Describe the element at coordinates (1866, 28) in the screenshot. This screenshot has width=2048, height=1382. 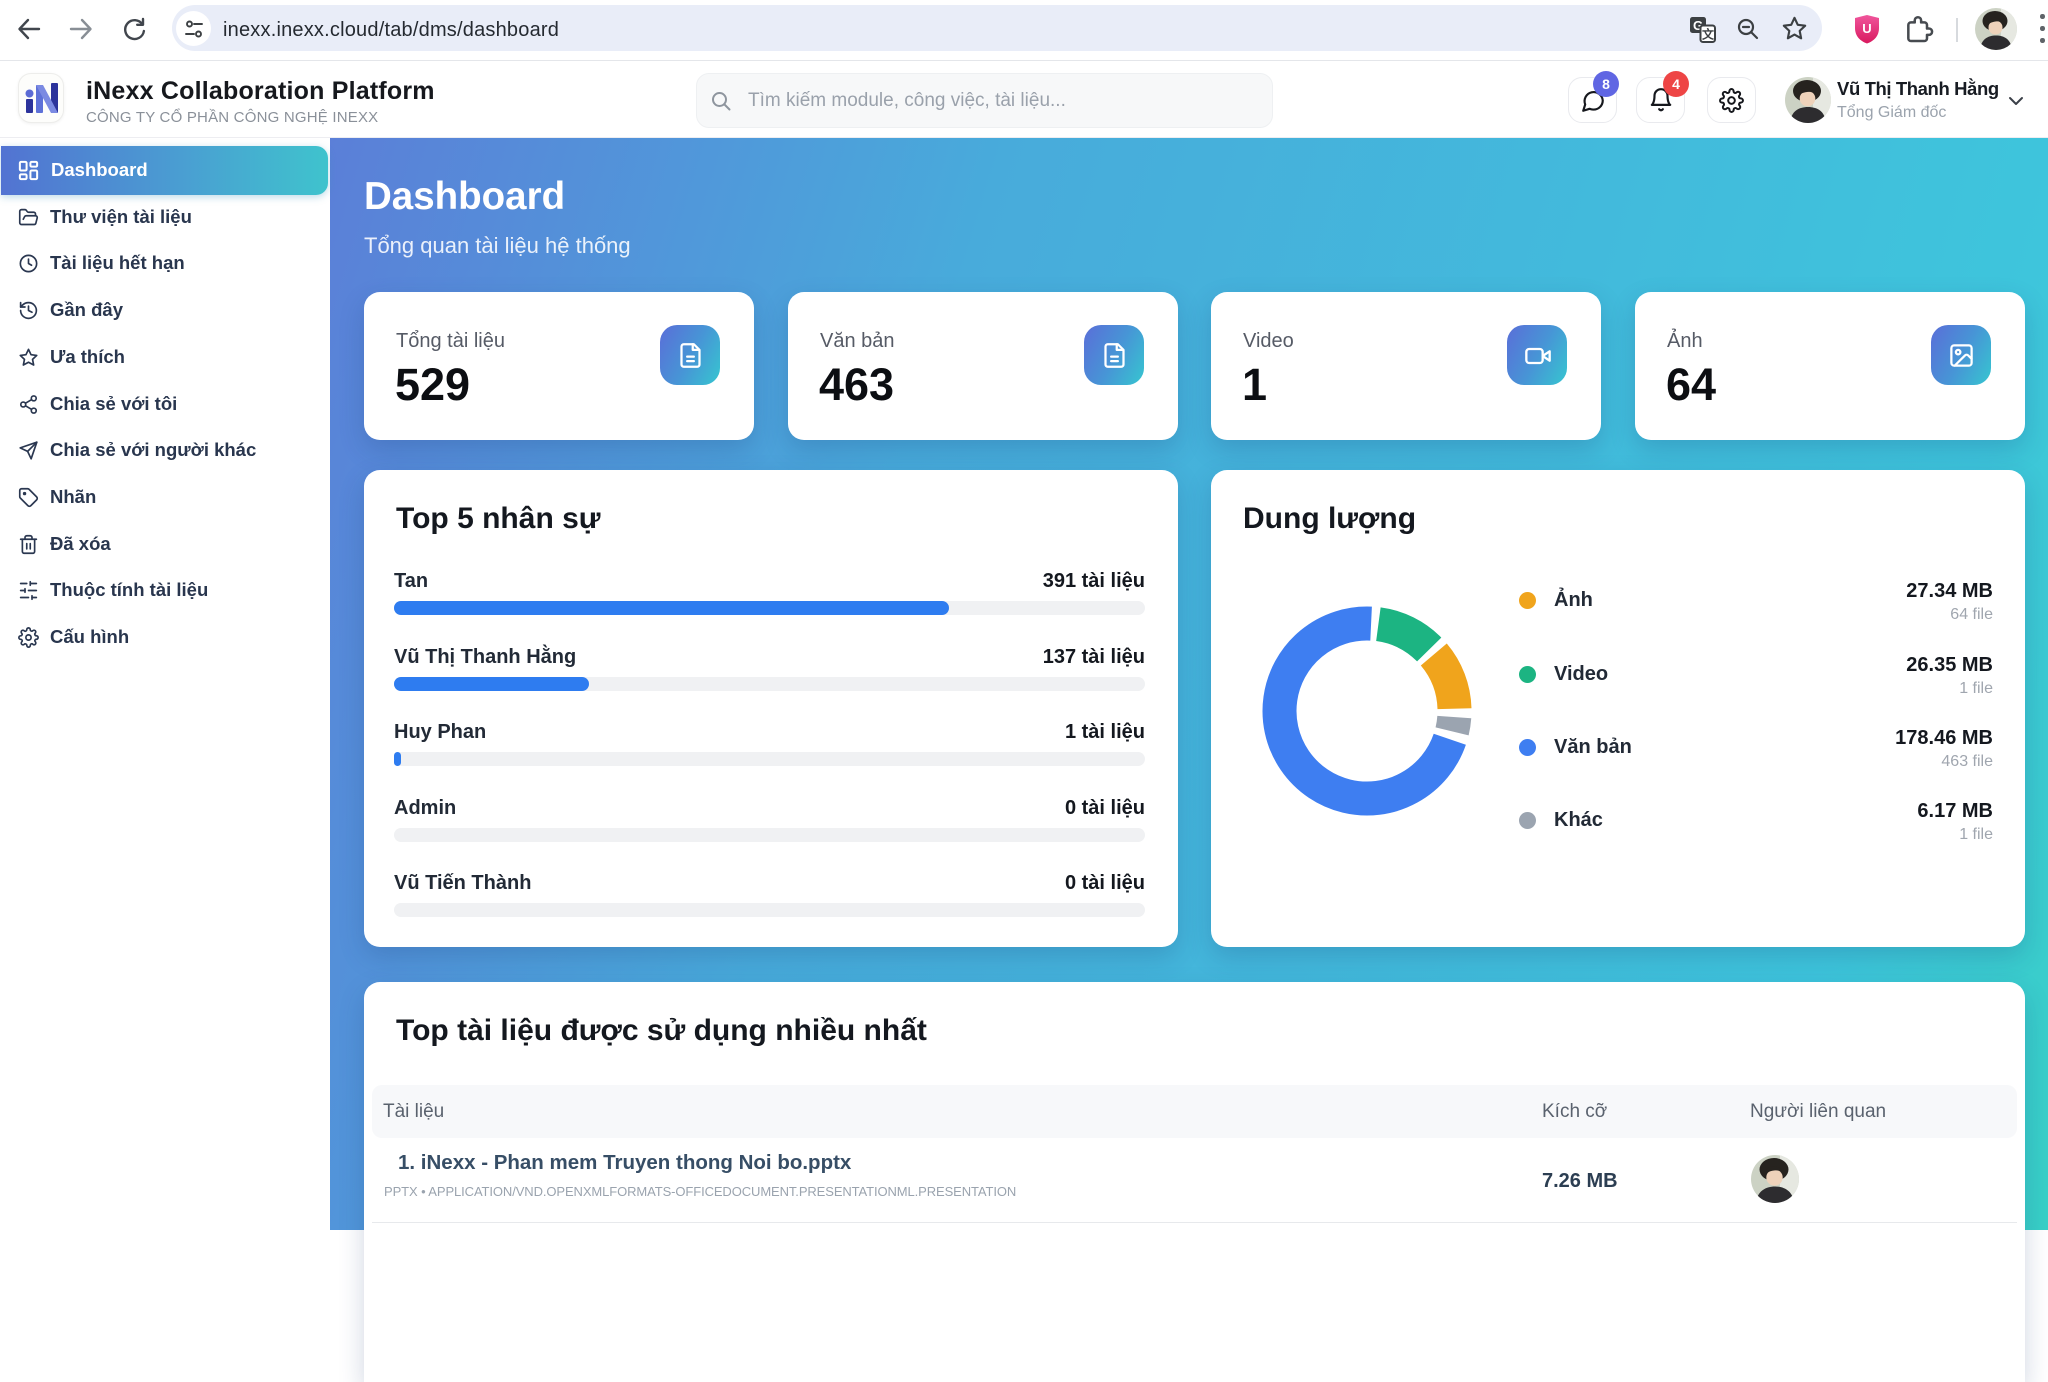
I see `svg-text: U` at that location.